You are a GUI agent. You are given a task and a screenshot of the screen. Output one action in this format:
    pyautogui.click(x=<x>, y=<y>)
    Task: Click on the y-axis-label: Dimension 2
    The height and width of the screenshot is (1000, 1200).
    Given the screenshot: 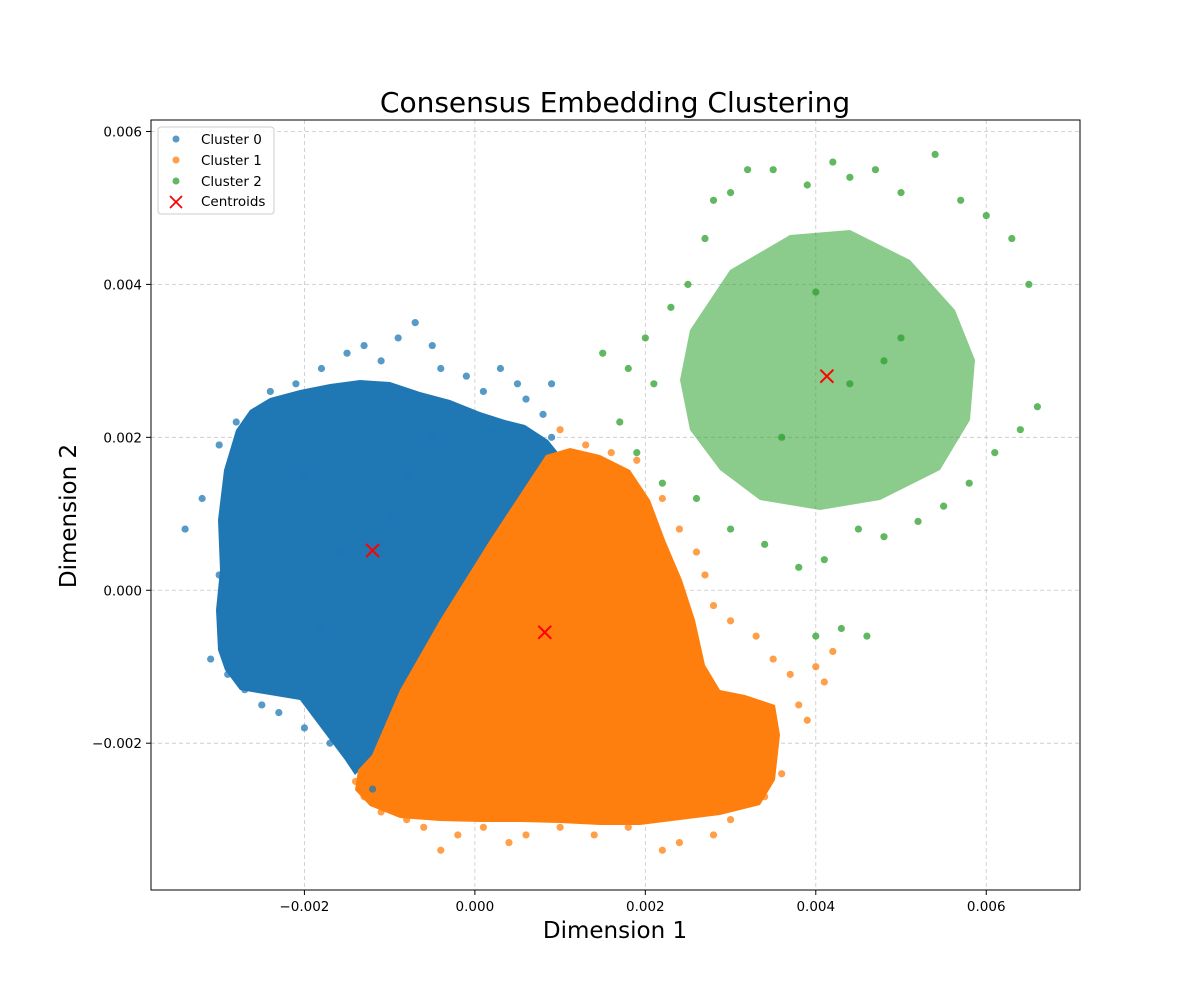 What is the action you would take?
    pyautogui.click(x=69, y=516)
    